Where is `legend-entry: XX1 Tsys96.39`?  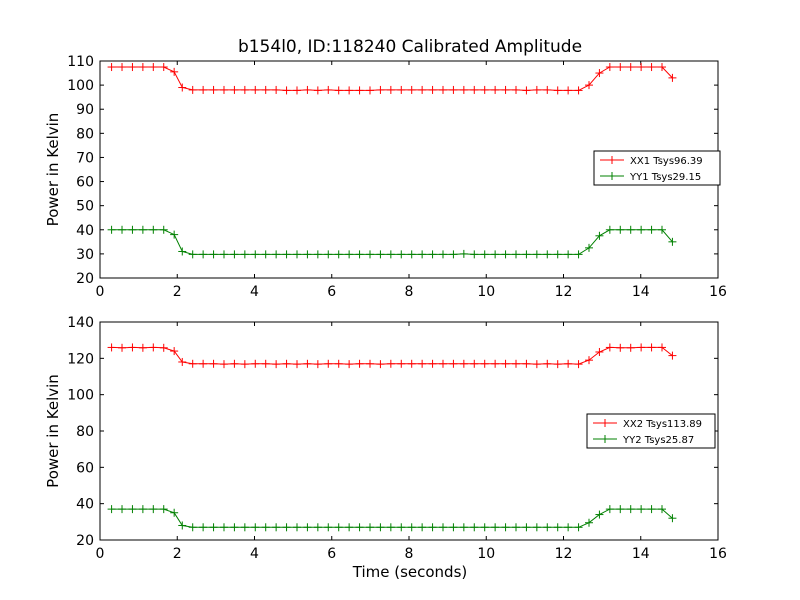
legend-entry: XX1 Tsys96.39 is located at coordinates (651, 161).